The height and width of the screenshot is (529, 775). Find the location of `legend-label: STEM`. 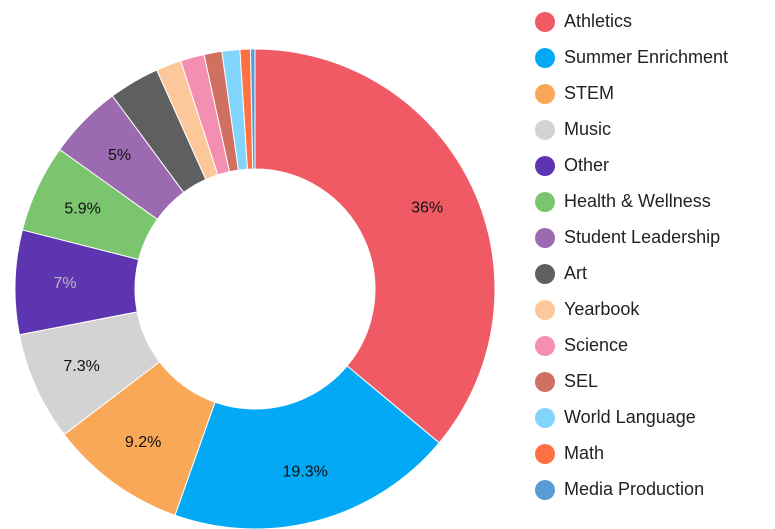

legend-label: STEM is located at coordinates (589, 93).